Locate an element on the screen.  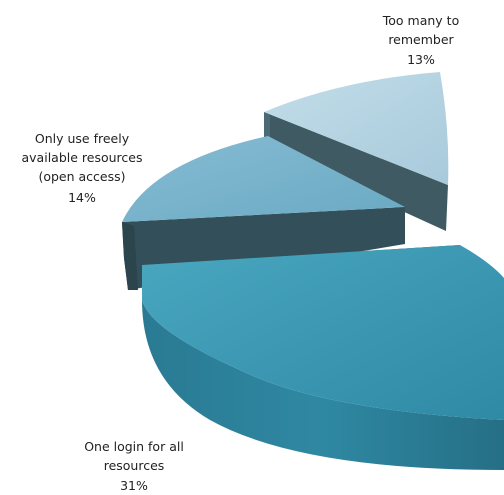
label-percent: 31% is located at coordinates (134, 484).